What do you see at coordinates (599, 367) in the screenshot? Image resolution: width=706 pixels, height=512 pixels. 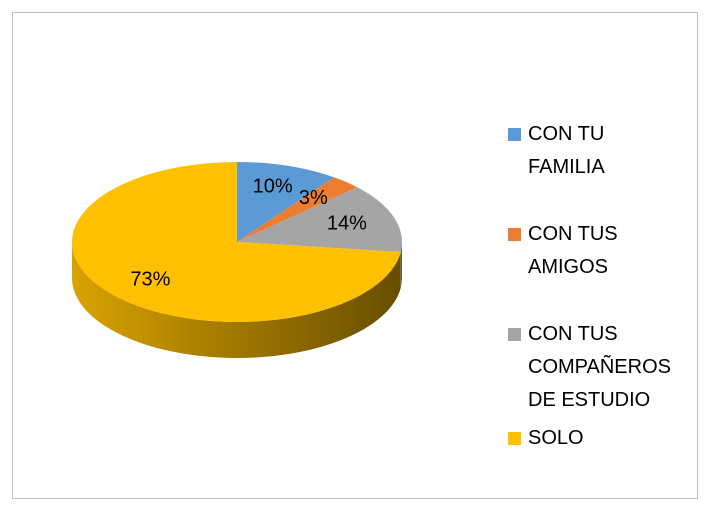 I see `legend-label: CON TUS COMPAÑEROS DE ESTUDIO` at bounding box center [599, 367].